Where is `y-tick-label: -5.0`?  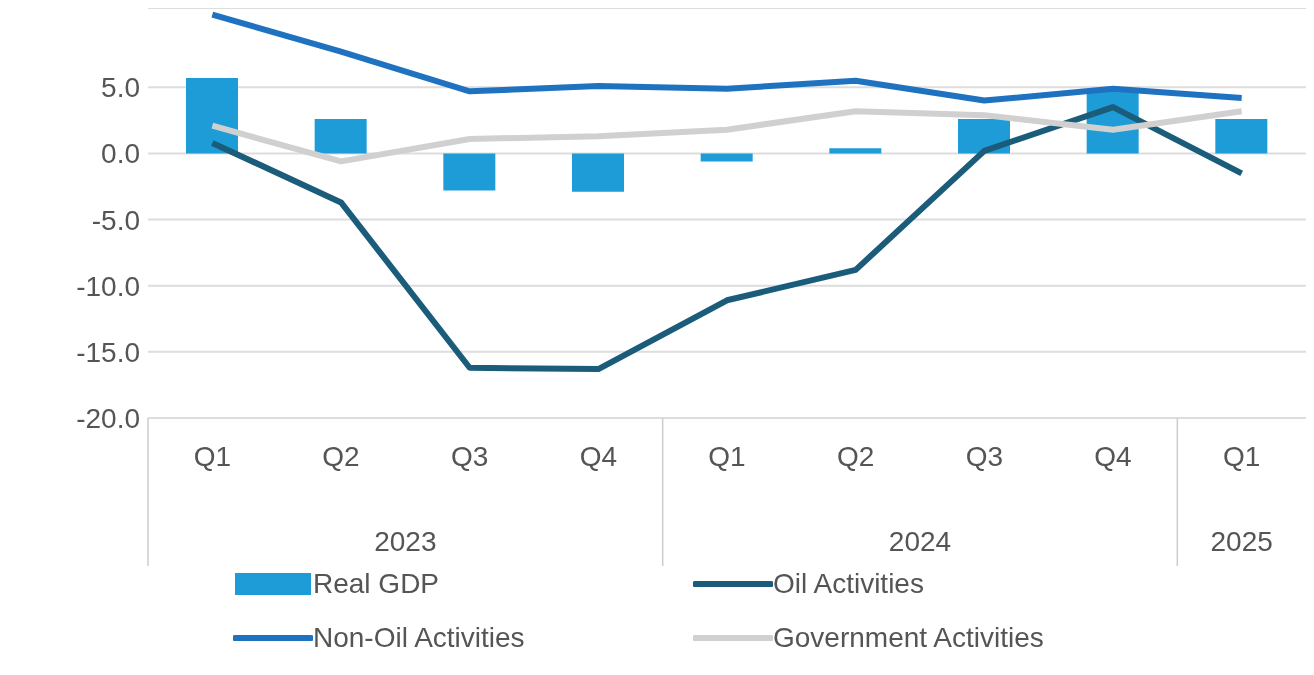 y-tick-label: -5.0 is located at coordinates (115, 220).